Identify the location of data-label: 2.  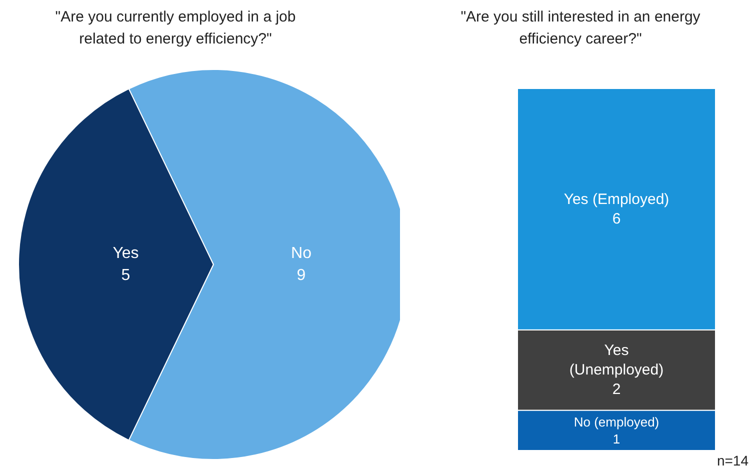
(616, 389).